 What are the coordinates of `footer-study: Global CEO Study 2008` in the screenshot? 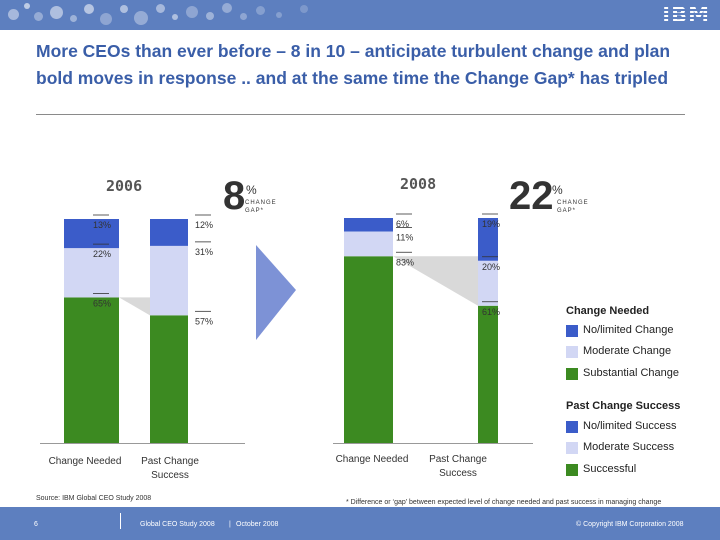 It's located at (177, 524).